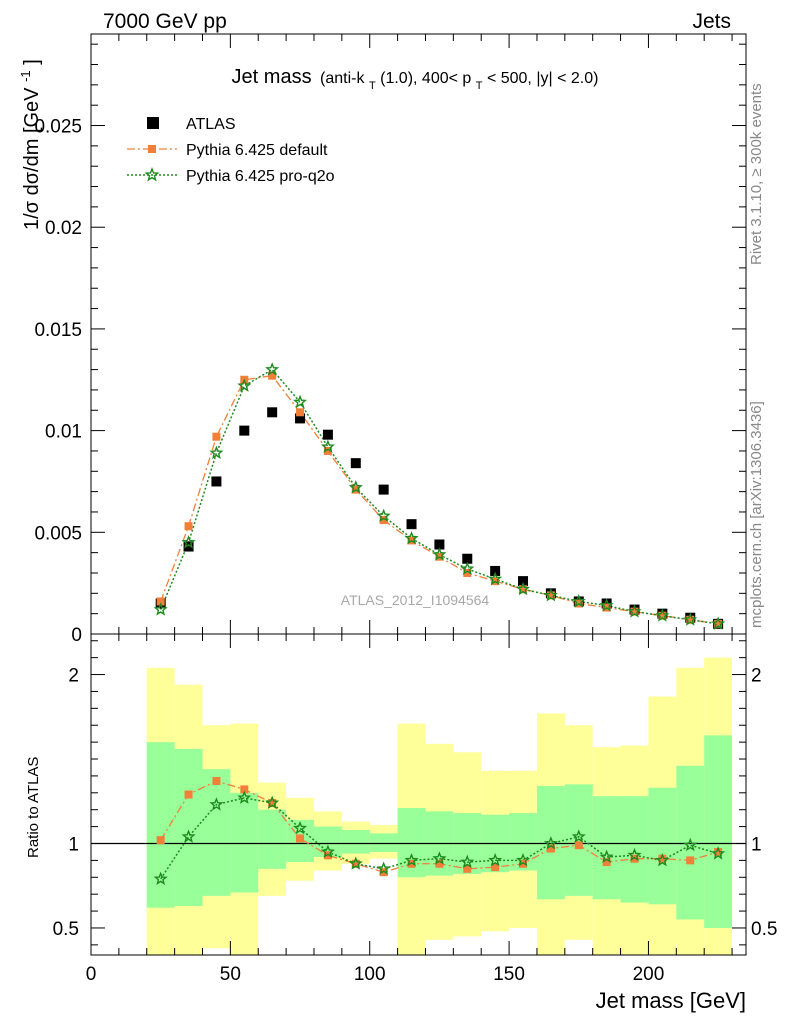  Describe the element at coordinates (756, 844) in the screenshot. I see `ratio-y-tick-label-right: 1` at that location.